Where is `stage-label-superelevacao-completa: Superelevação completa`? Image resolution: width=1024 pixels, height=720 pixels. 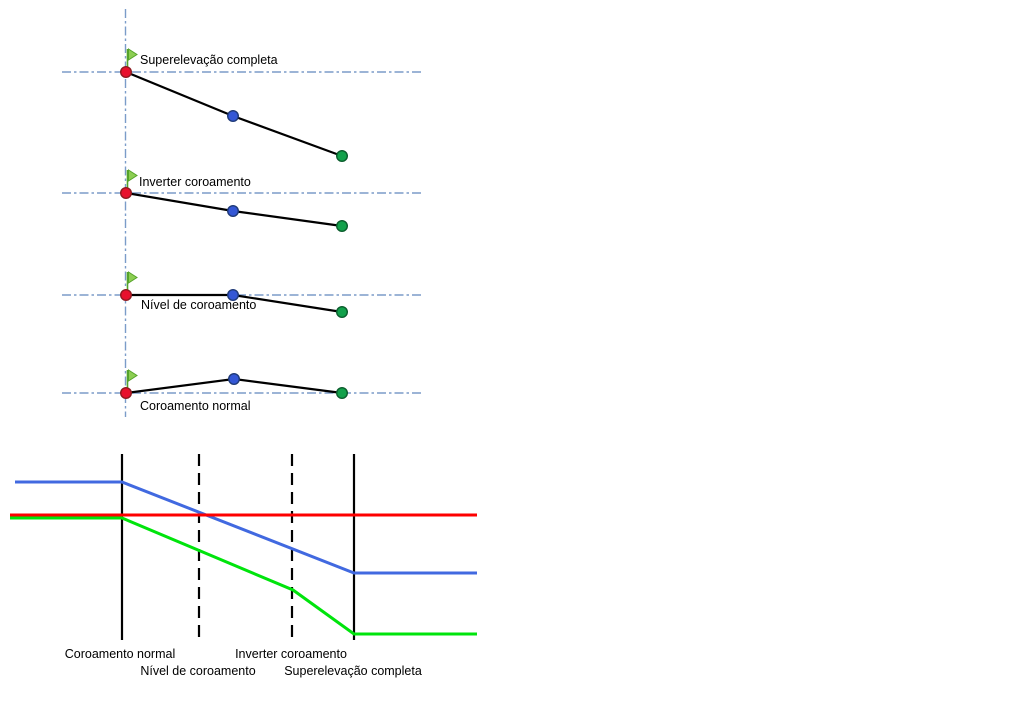
stage-label-superelevacao-completa: Superelevação completa is located at coordinates (353, 671).